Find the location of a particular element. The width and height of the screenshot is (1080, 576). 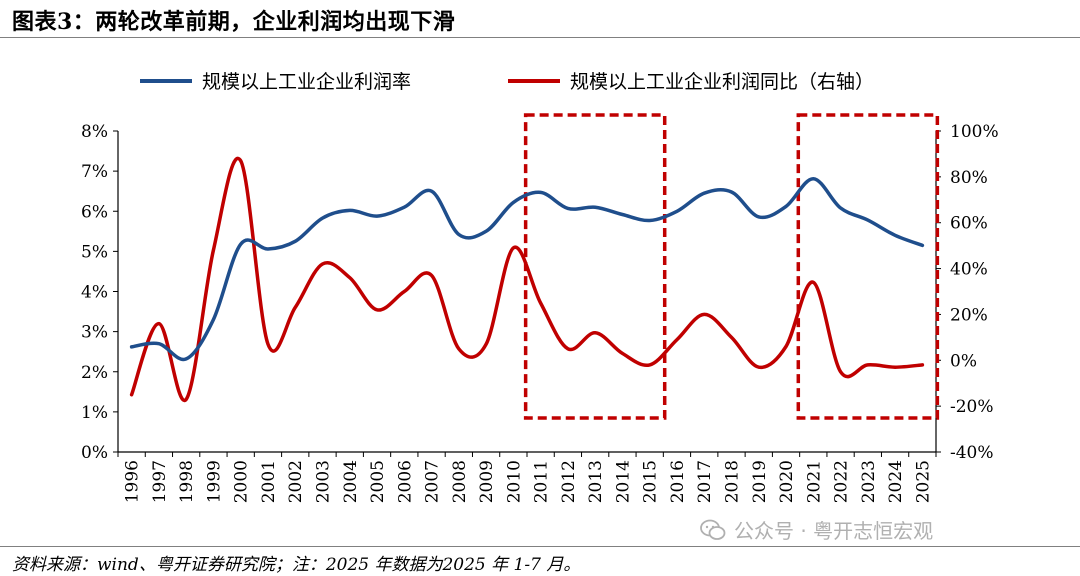

x-tick-label: 2018 is located at coordinates (733, 481).